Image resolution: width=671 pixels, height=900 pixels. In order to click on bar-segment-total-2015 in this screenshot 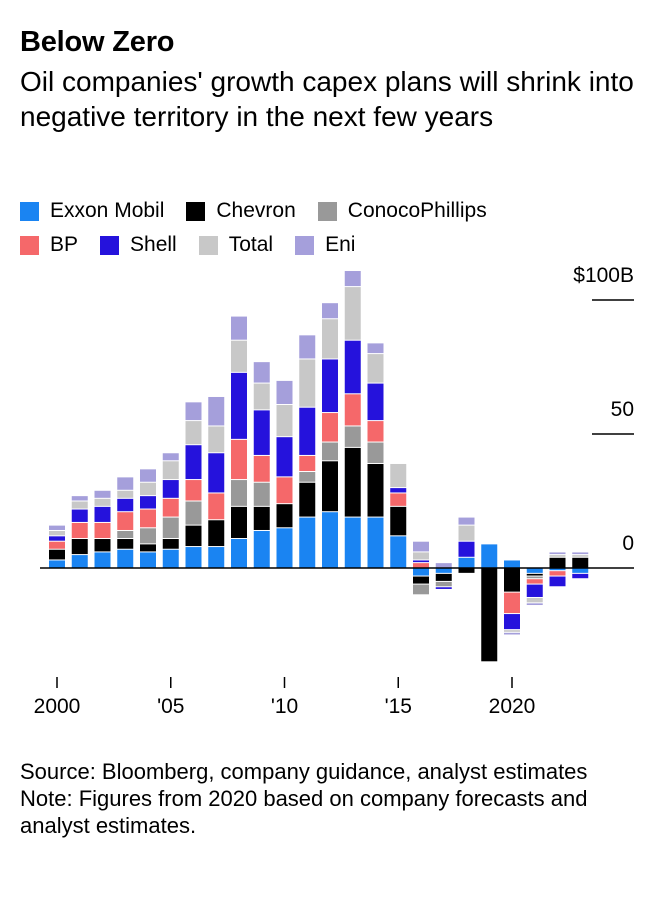, I will do `click(398, 475)`.